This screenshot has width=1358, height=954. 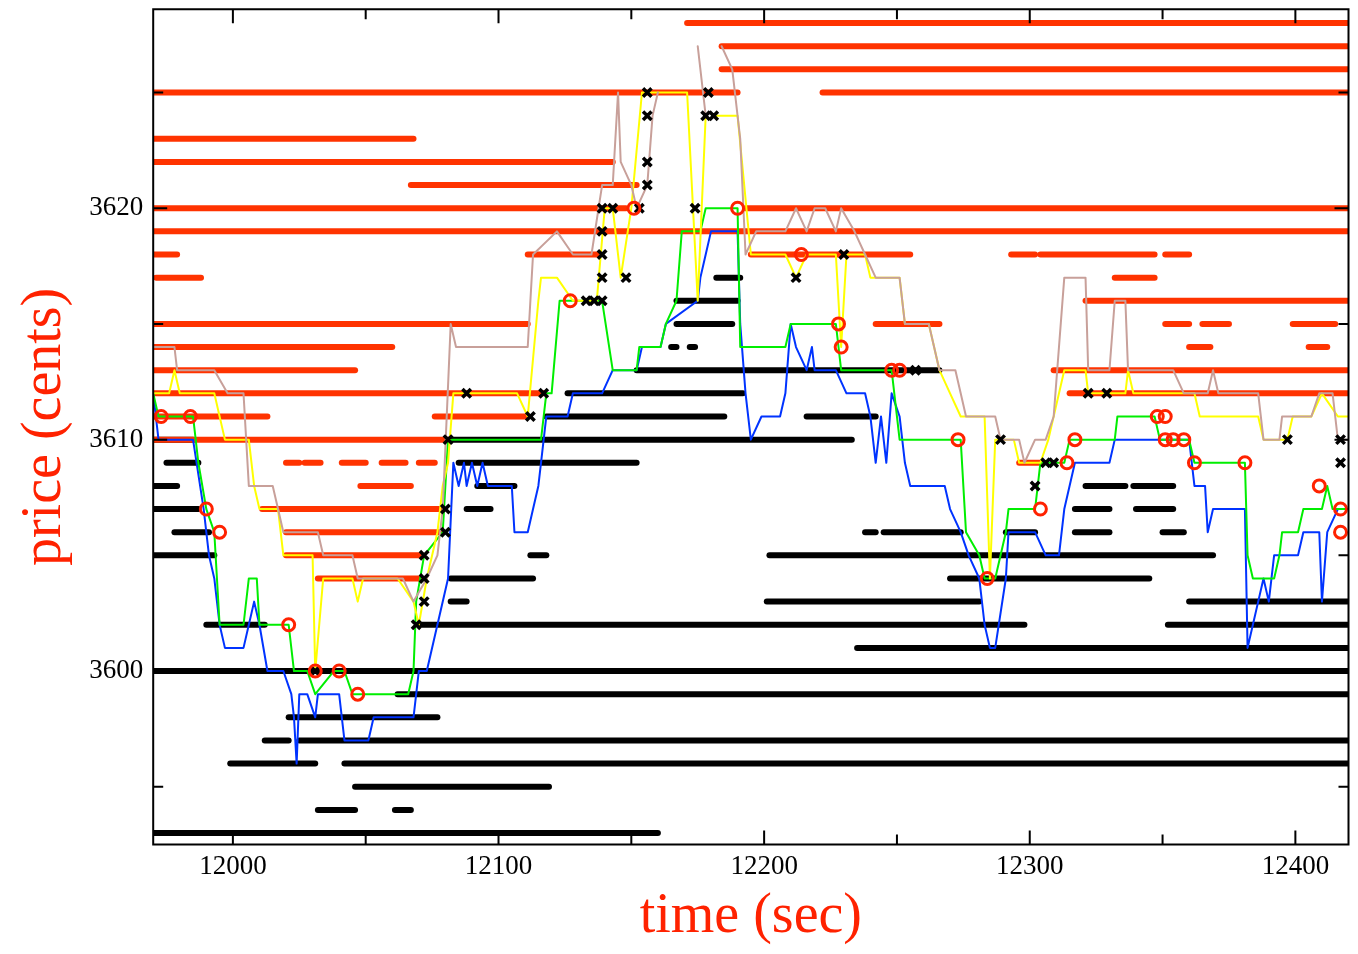 I want to click on x-tick-label: 12100, so click(x=498, y=864).